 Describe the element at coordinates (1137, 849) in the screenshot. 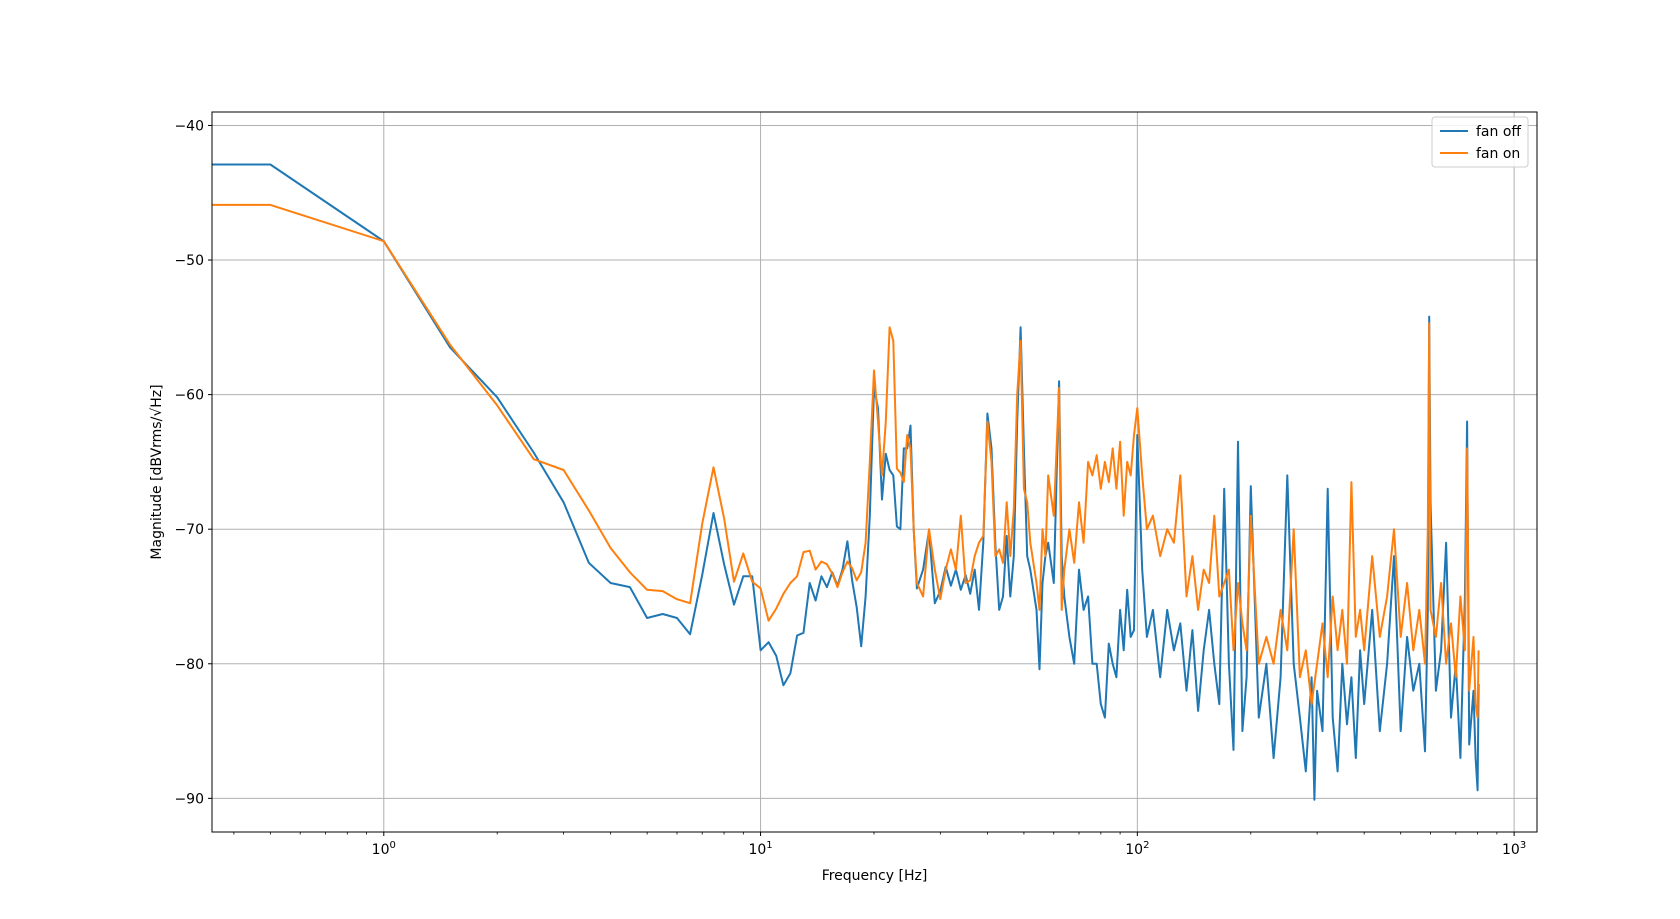

I see `x-tick-label: 102` at that location.